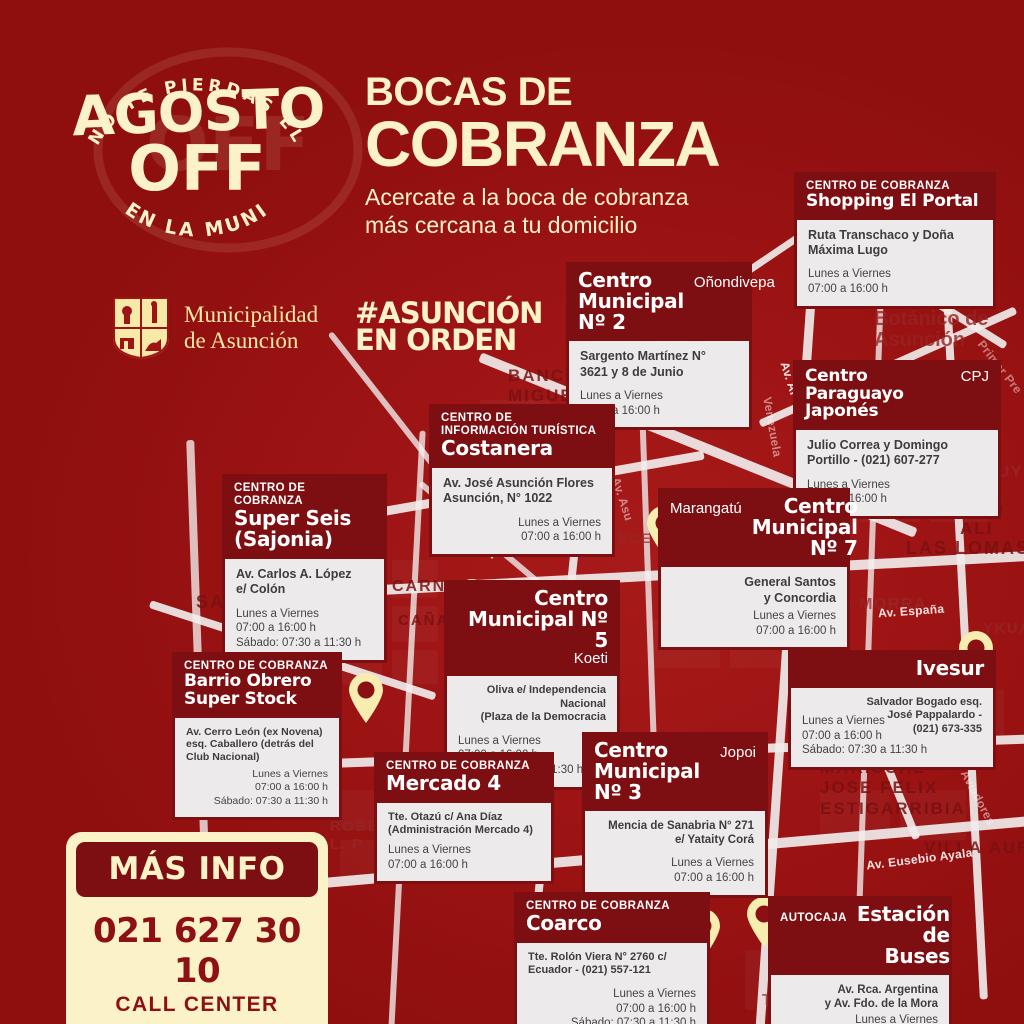 This screenshot has height=1024, width=1024. I want to click on more-info-box: MÁS INFO 021 627 30 10 CALL CENTER, so click(197, 928).